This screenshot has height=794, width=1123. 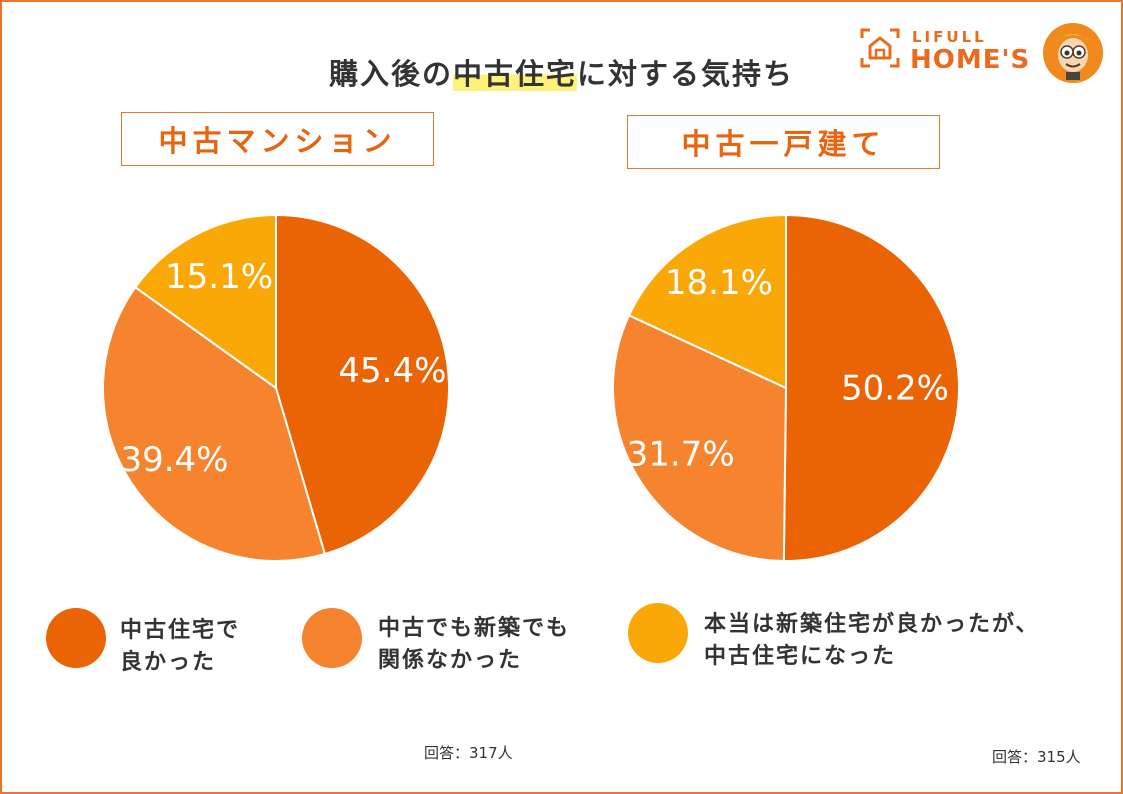 I want to click on legend-text-wanted-new: 本当は新築住宅が良かったが、 中古住宅になった, so click(x=872, y=640).